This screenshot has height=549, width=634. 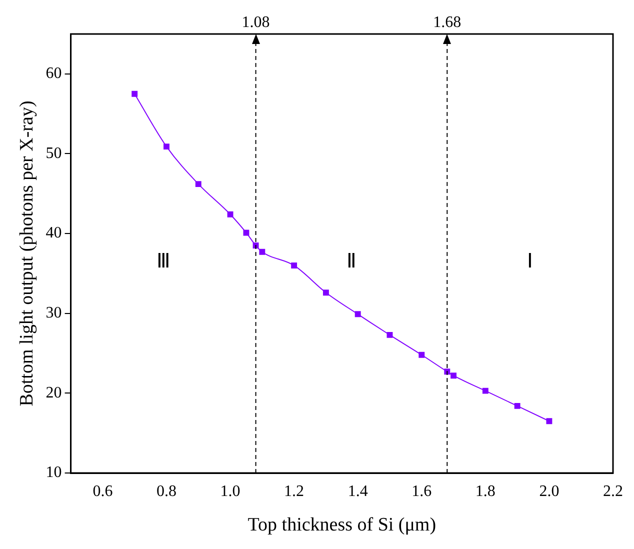 What do you see at coordinates (422, 491) in the screenshot?
I see `text: 1.6` at bounding box center [422, 491].